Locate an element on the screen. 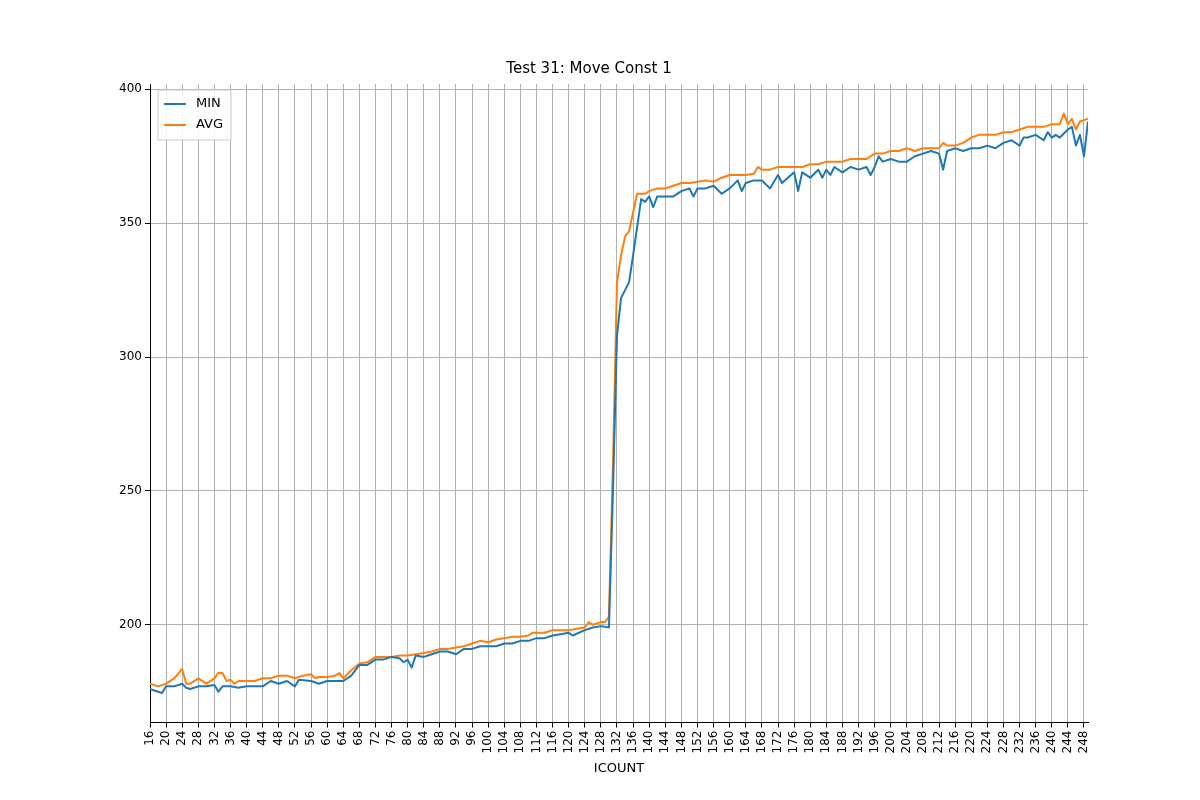  x-tick-label: 220 is located at coordinates (970, 742).